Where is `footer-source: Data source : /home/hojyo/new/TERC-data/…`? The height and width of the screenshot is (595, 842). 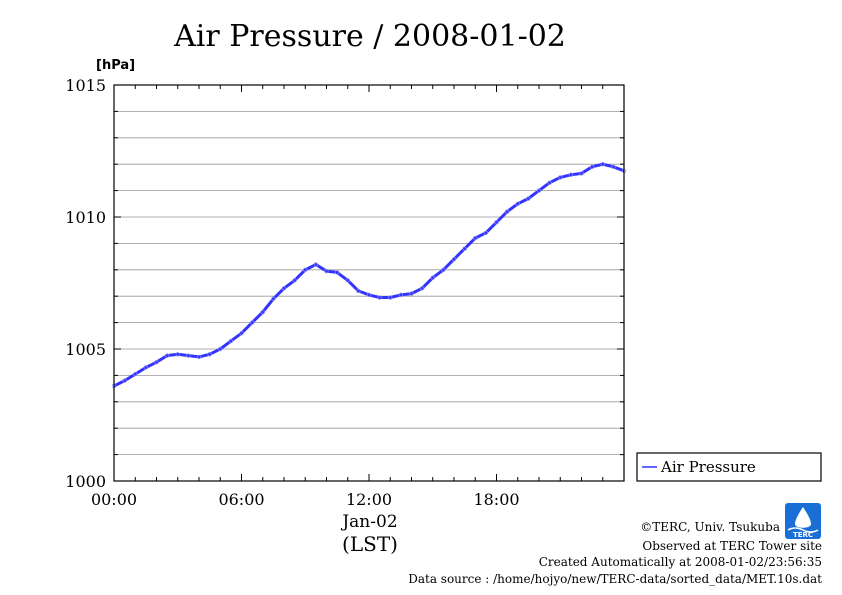
footer-source: Data source : /home/hojyo/new/TERC-data/… is located at coordinates (615, 579).